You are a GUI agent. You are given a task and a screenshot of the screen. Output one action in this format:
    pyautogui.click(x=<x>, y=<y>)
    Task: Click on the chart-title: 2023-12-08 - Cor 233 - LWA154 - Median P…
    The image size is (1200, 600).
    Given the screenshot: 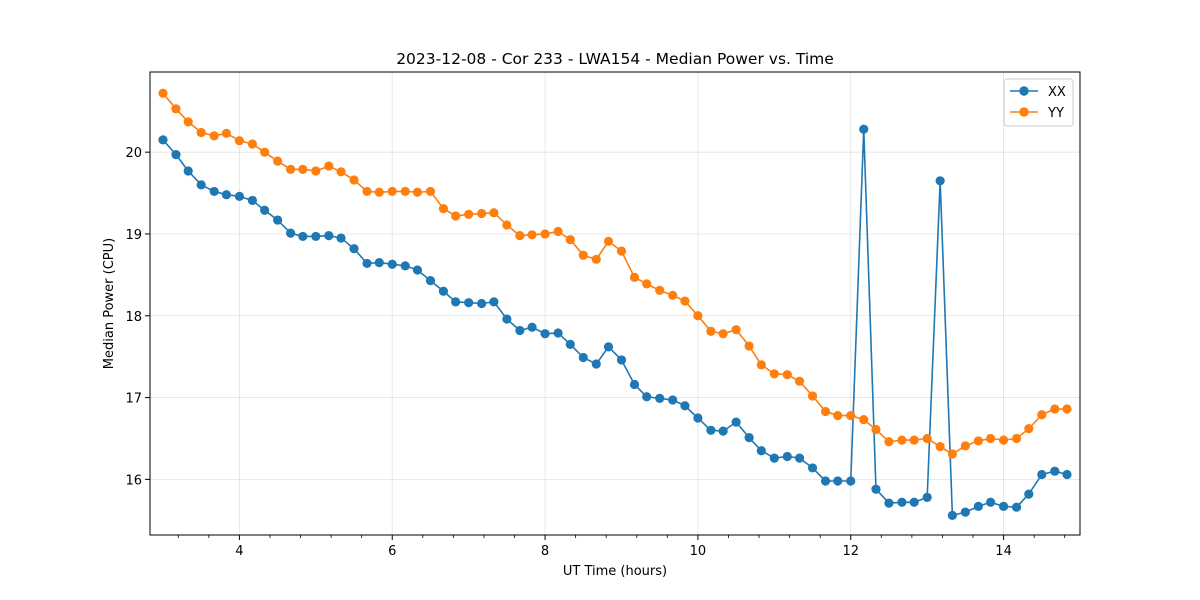 What is the action you would take?
    pyautogui.click(x=615, y=59)
    